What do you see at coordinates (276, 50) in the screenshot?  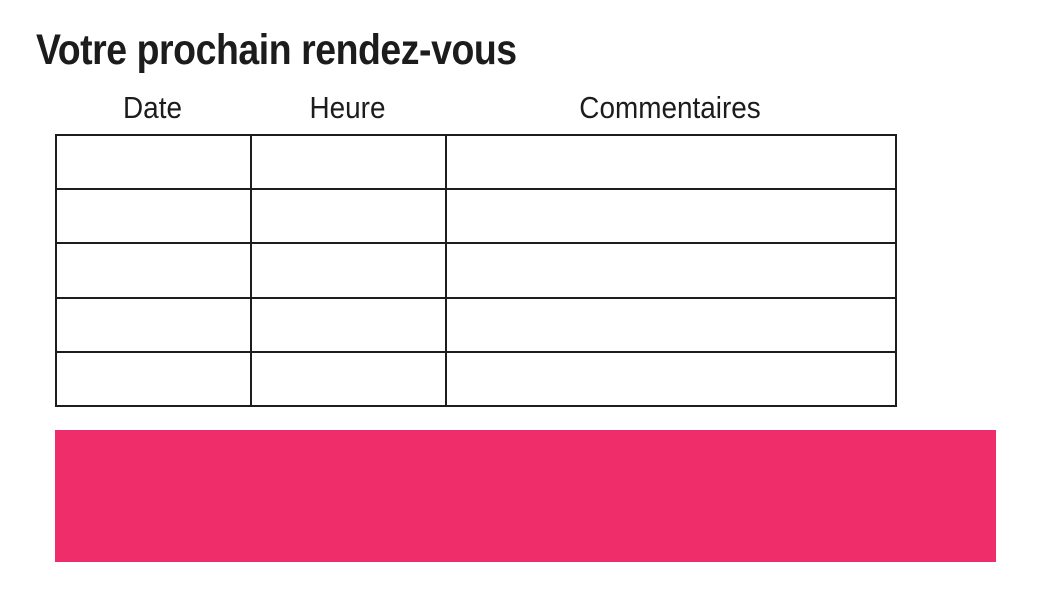 I see `page-title: Votre prochain rendez-vous` at bounding box center [276, 50].